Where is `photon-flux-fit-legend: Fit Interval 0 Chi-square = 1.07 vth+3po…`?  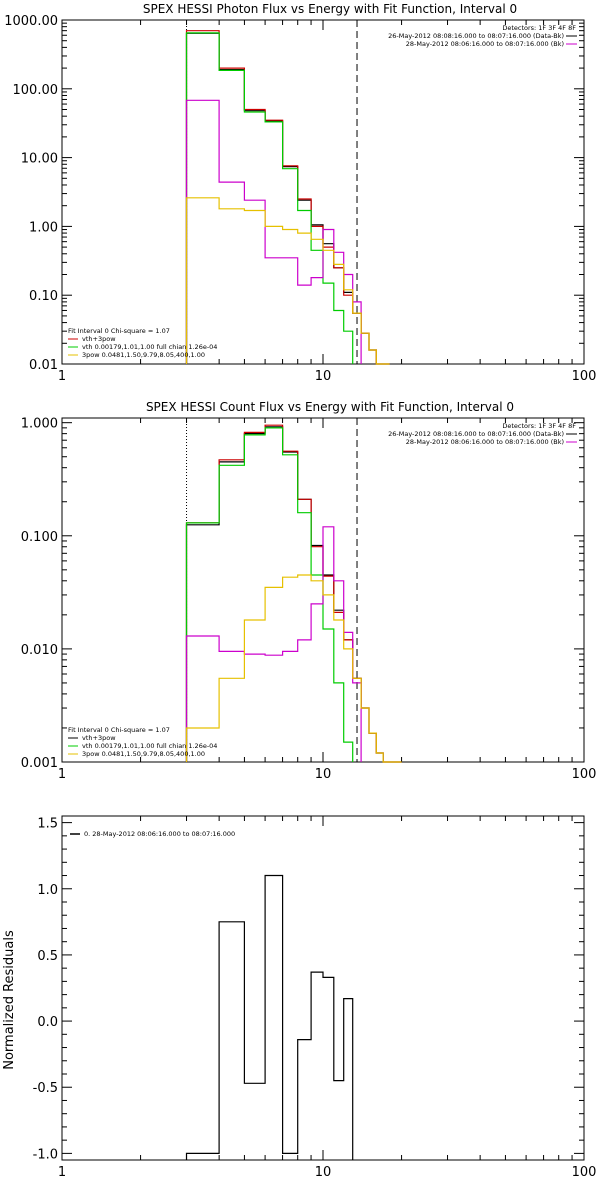
photon-flux-fit-legend: Fit Interval 0 Chi-square = 1.07 vth+3po… is located at coordinates (142, 343).